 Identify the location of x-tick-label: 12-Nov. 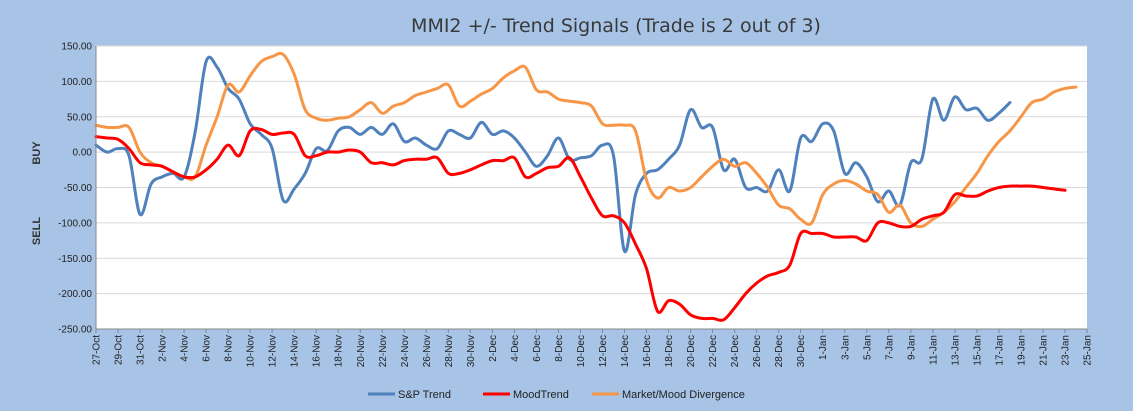
(273, 351).